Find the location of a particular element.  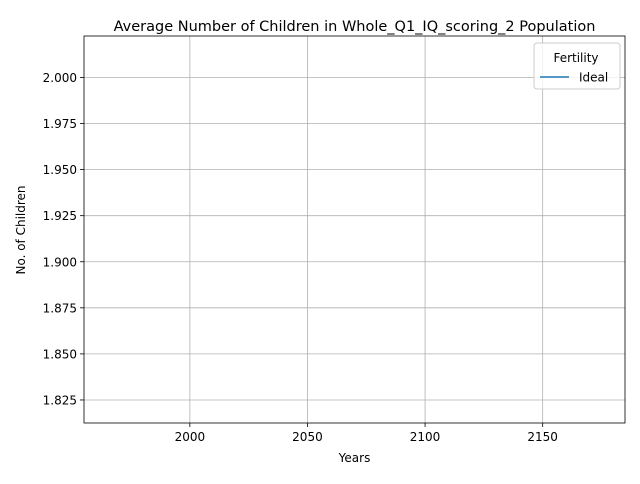

y-axis-ticks: 1.825 1.850 1.875 1.900 1.925 1.950 1.975 2.000 is located at coordinates (63, 239).